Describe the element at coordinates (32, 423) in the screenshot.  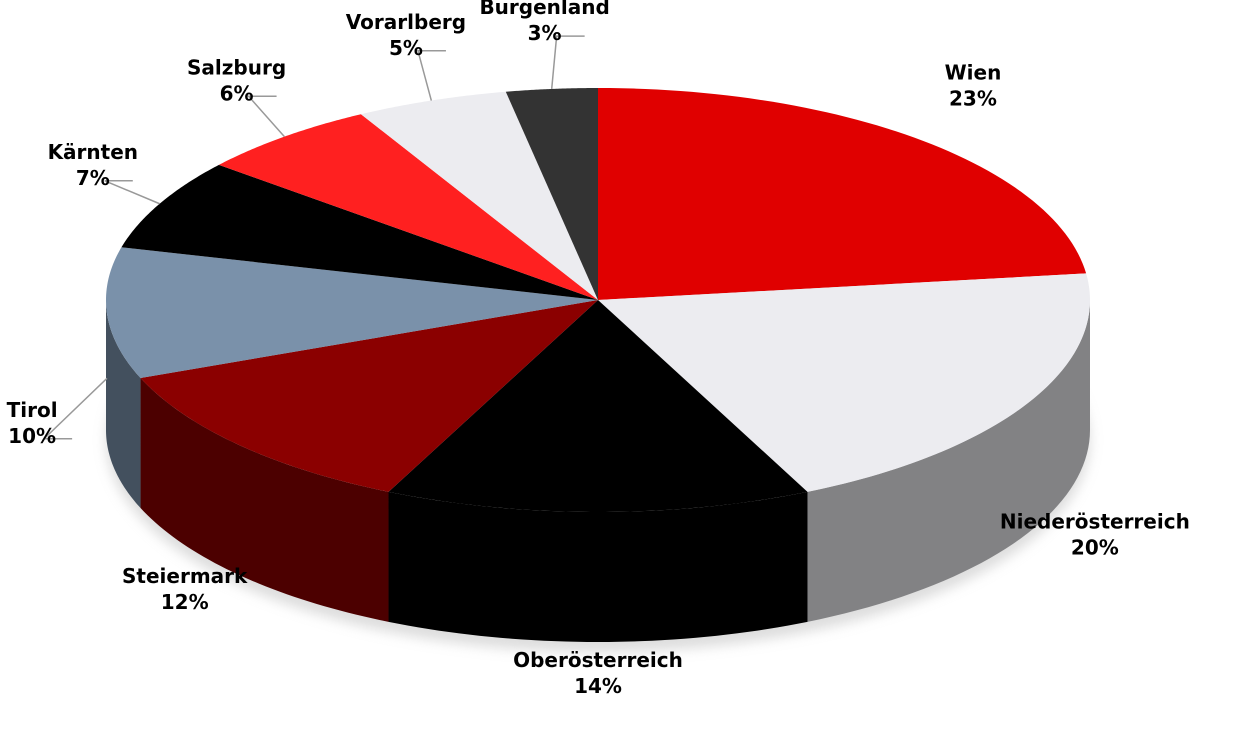
I see `data-label: Tirol 10%` at that location.